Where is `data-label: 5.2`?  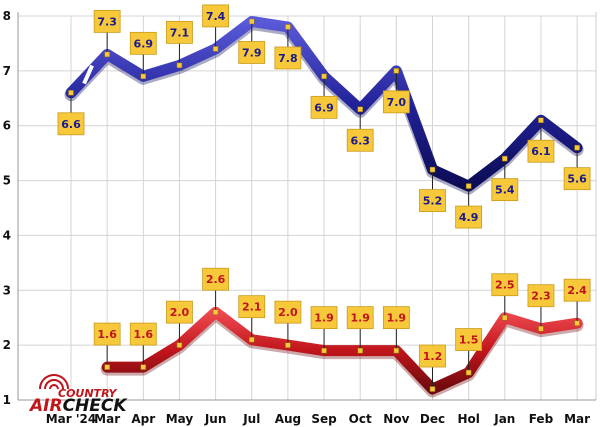
data-label: 5.2 is located at coordinates (433, 201).